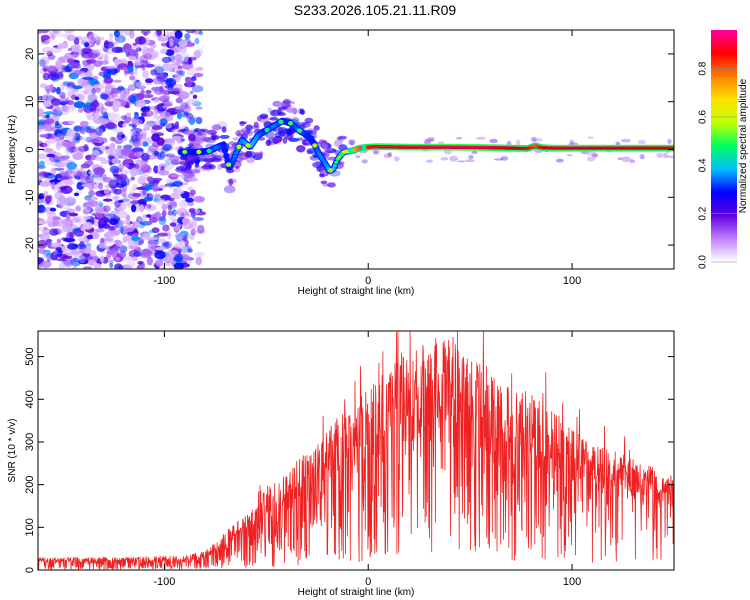  I want to click on y-tick-label: 200, so click(30, 484).